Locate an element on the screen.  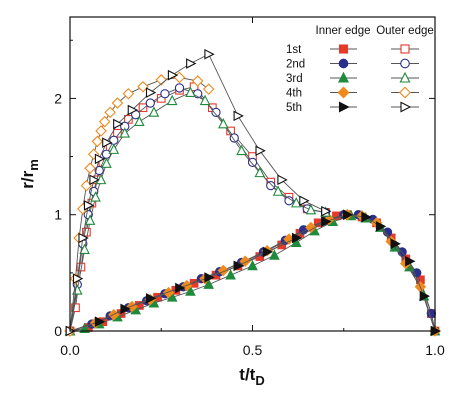
legend: Inner edge Outer edge 1st 2nd 3rd 4th 5th is located at coordinates (360, 69).